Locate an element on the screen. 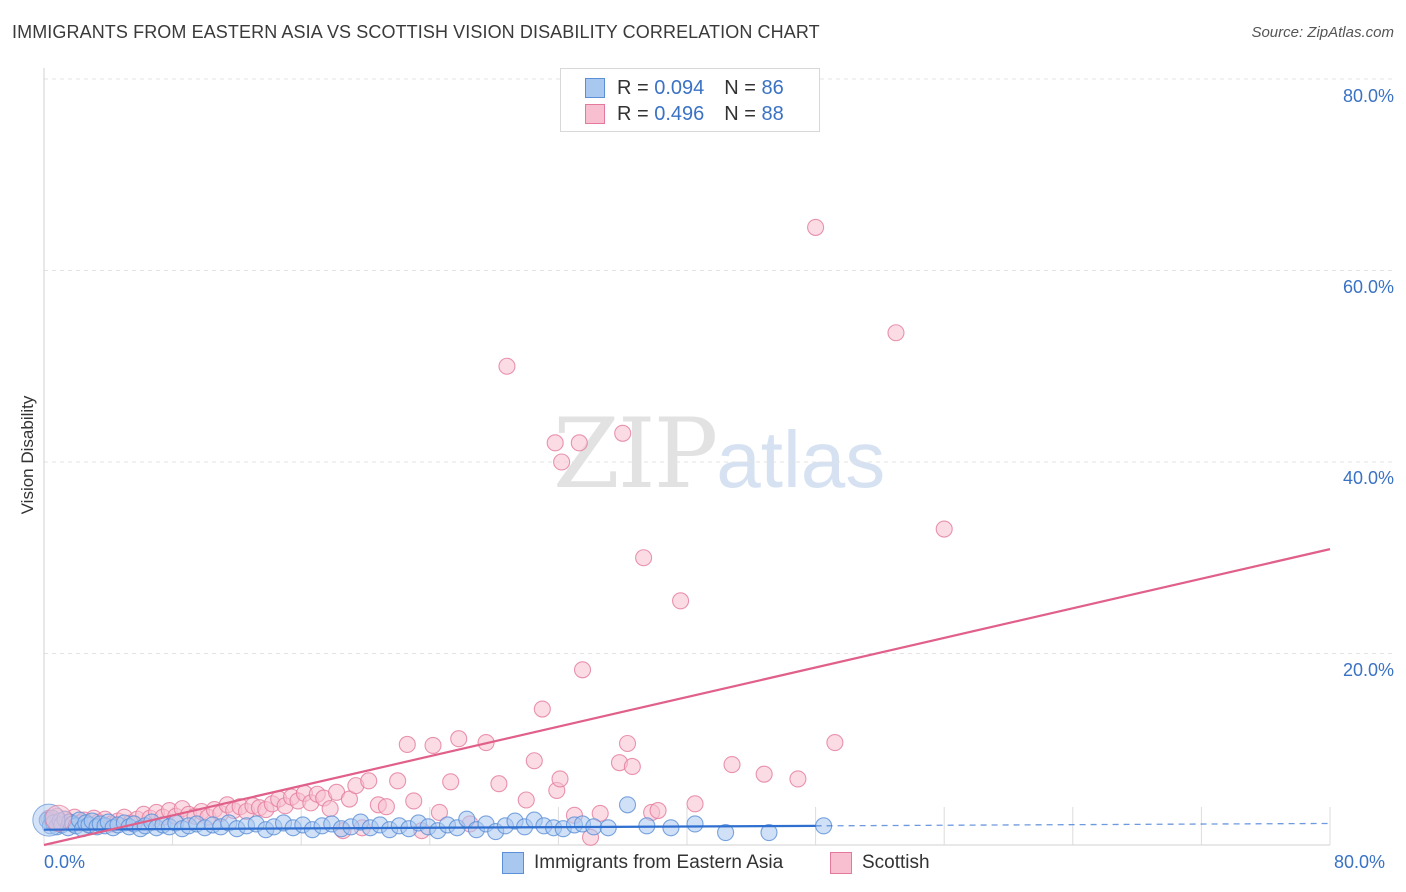 The height and width of the screenshot is (892, 1406). y-tick-label: 20.0% is located at coordinates (1368, 670).